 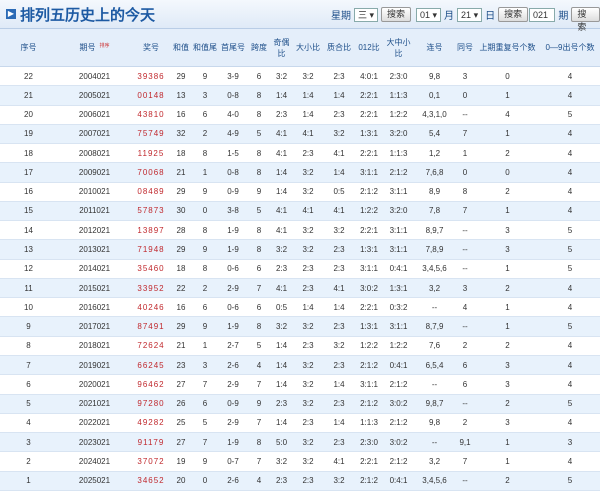 I want to click on table-cell: 17, so click(x=28, y=172).